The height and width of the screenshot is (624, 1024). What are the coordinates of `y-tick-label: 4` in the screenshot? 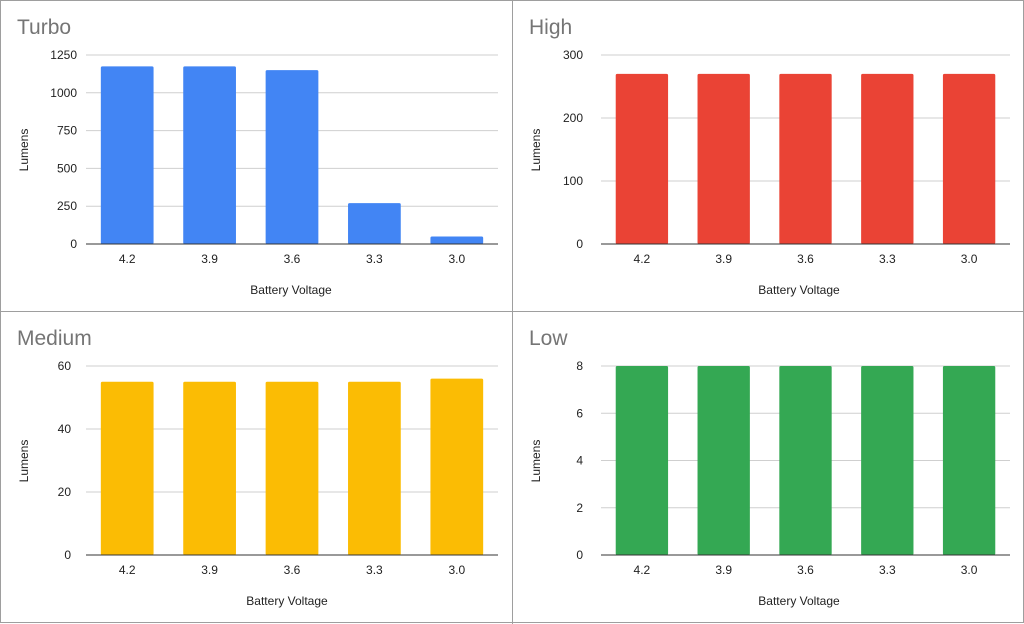 It's located at (579, 461).